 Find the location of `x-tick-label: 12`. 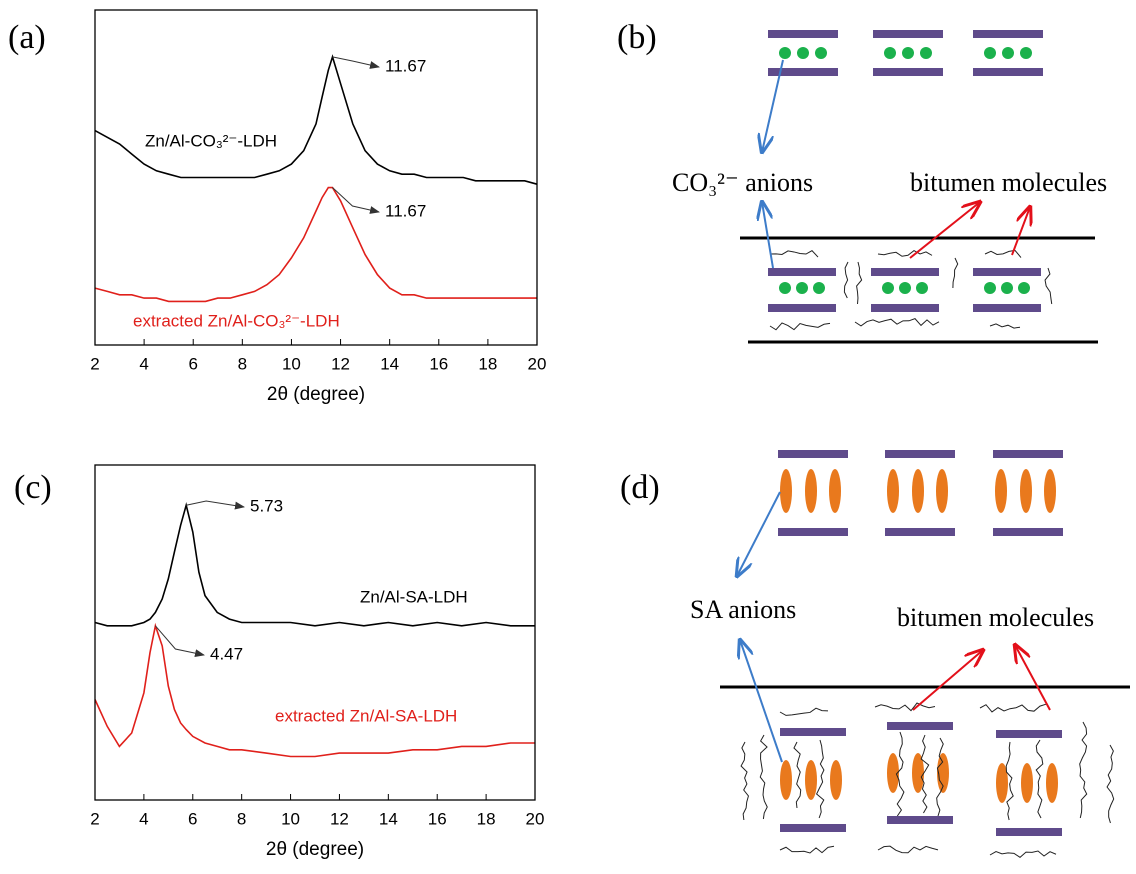

x-tick-label: 12 is located at coordinates (339, 818).